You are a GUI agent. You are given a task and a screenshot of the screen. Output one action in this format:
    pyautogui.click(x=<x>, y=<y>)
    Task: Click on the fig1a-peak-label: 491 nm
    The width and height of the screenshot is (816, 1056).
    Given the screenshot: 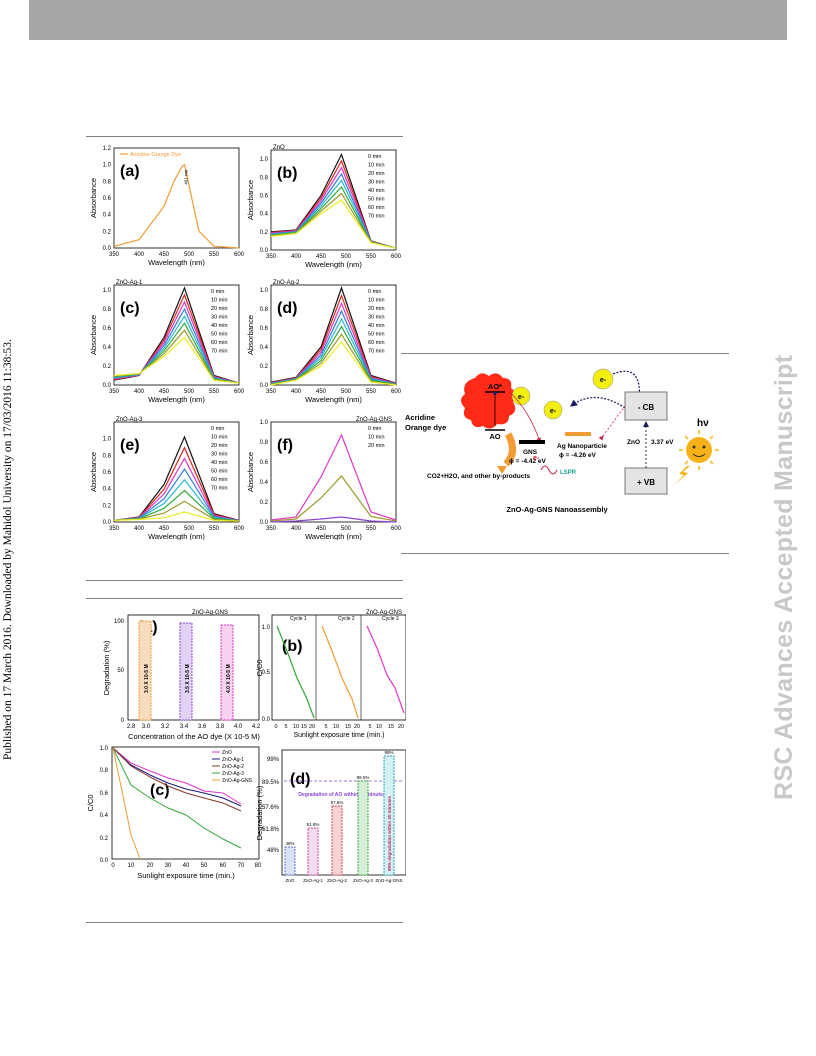 What is the action you would take?
    pyautogui.click(x=186, y=176)
    